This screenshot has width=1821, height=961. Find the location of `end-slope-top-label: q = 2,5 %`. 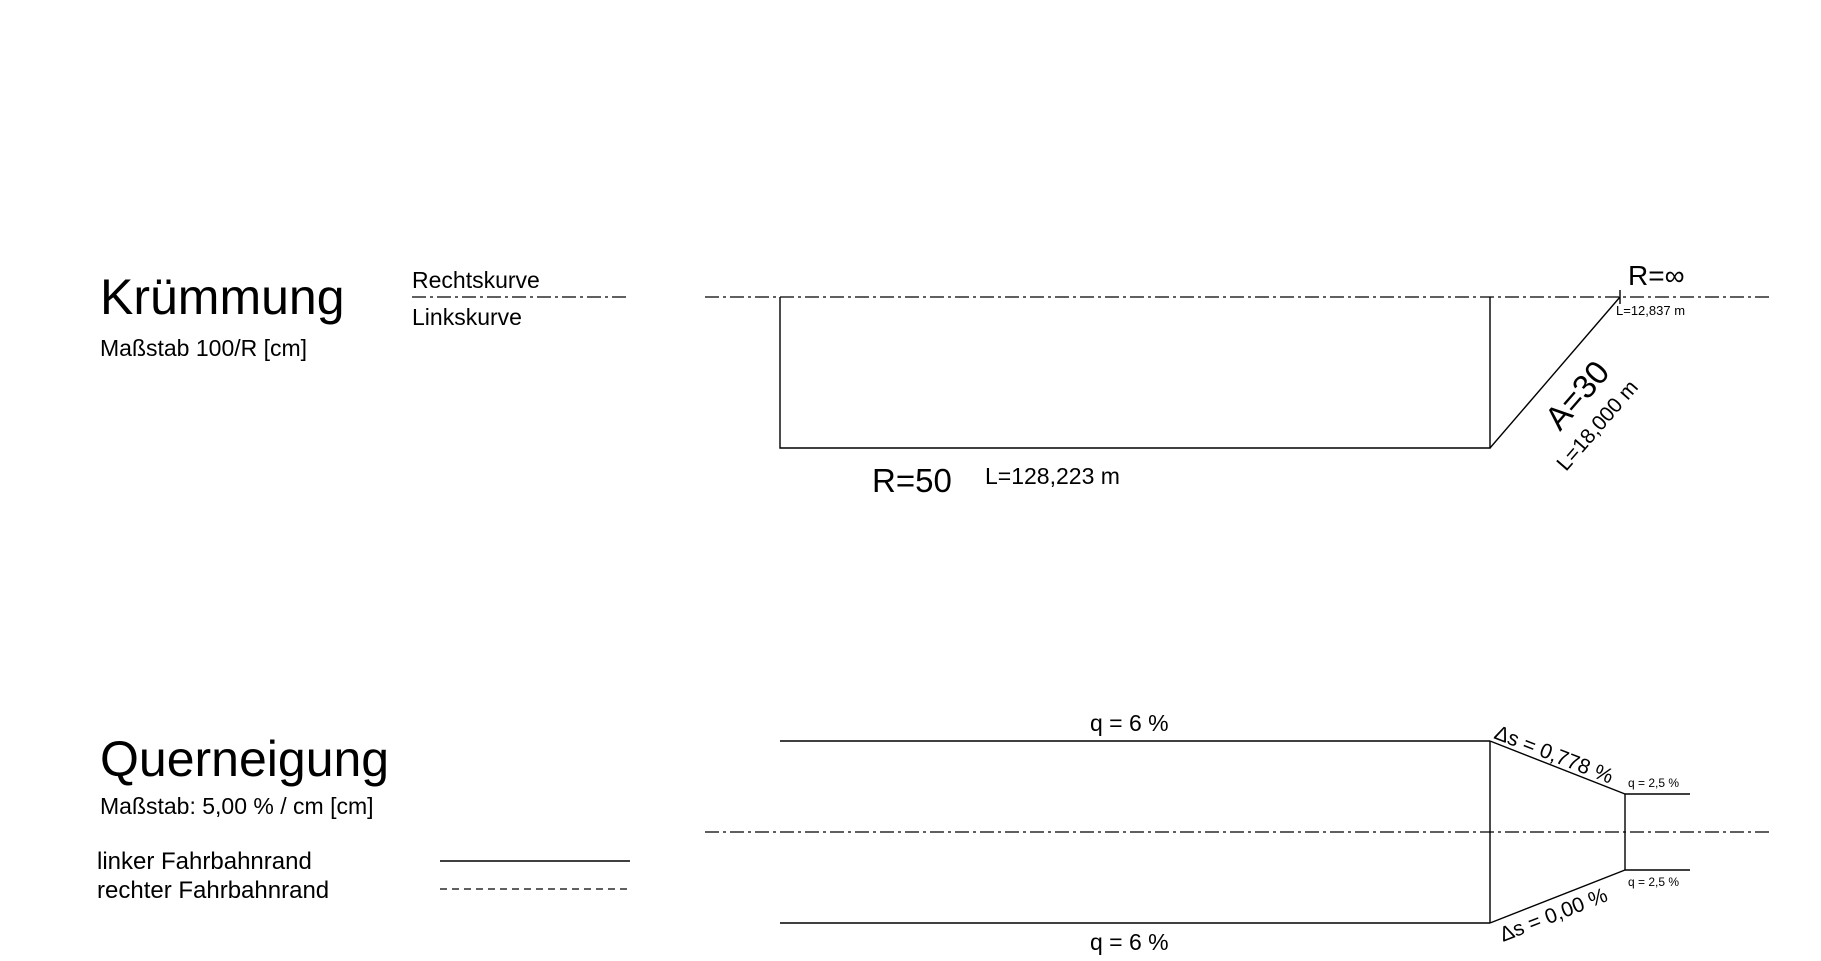

end-slope-top-label: q = 2,5 % is located at coordinates (1653, 783).